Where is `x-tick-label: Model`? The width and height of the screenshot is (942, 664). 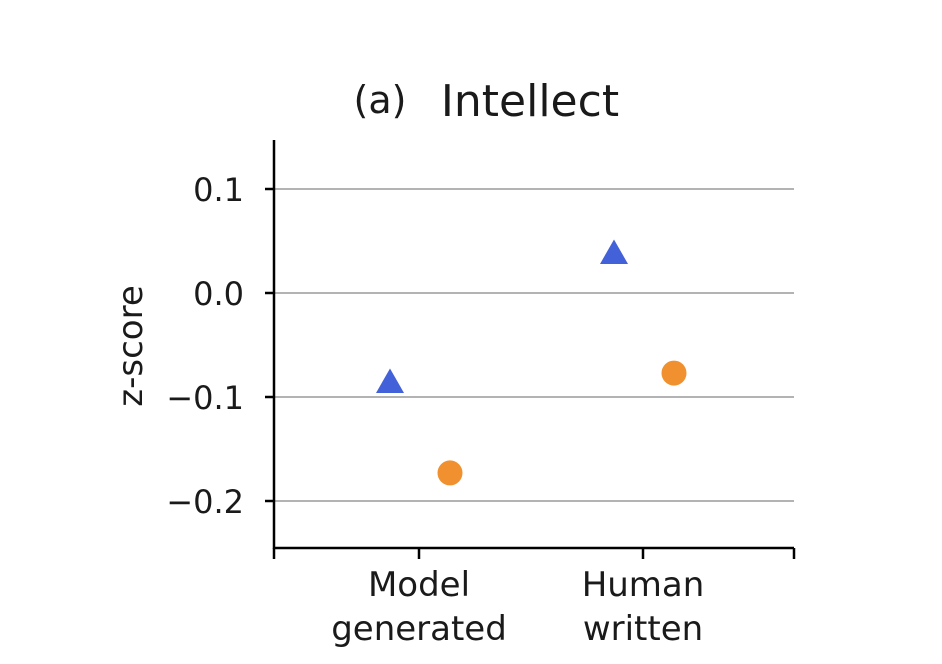 x-tick-label: Model is located at coordinates (419, 585).